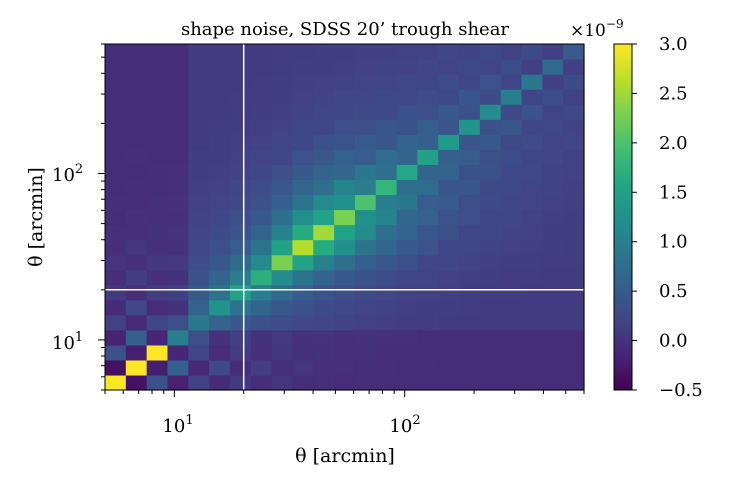  What do you see at coordinates (345, 29) in the screenshot?
I see `chart-title: shape noise, SDSS 20’ trough shear` at bounding box center [345, 29].